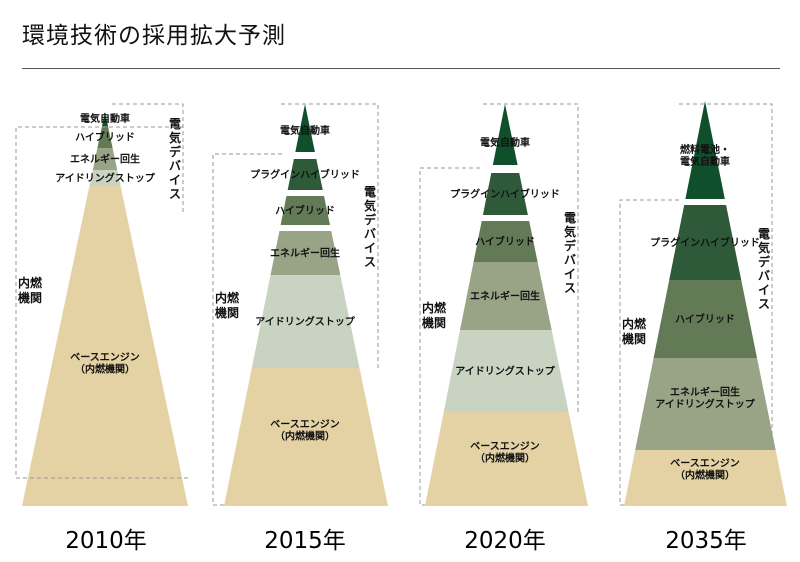 This screenshot has width=800, height=562. Describe the element at coordinates (106, 541) in the screenshot. I see `year-label: 2010年` at that location.